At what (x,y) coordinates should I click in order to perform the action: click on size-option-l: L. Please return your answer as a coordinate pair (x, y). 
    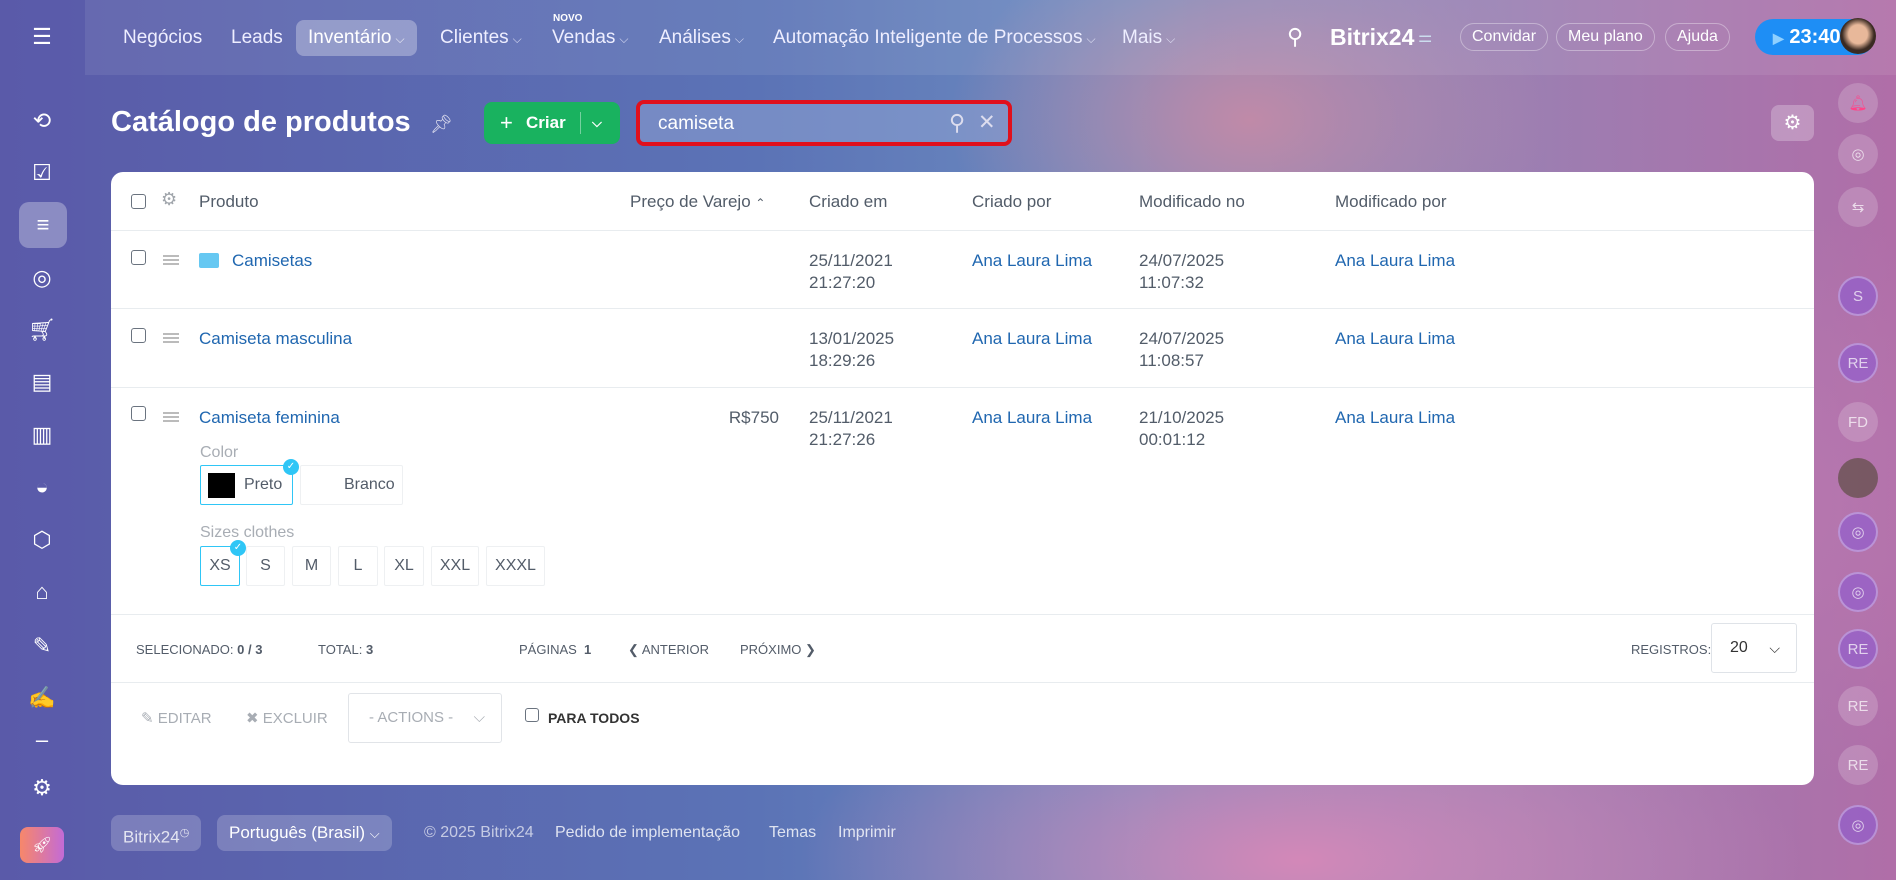
    Looking at the image, I should click on (358, 566).